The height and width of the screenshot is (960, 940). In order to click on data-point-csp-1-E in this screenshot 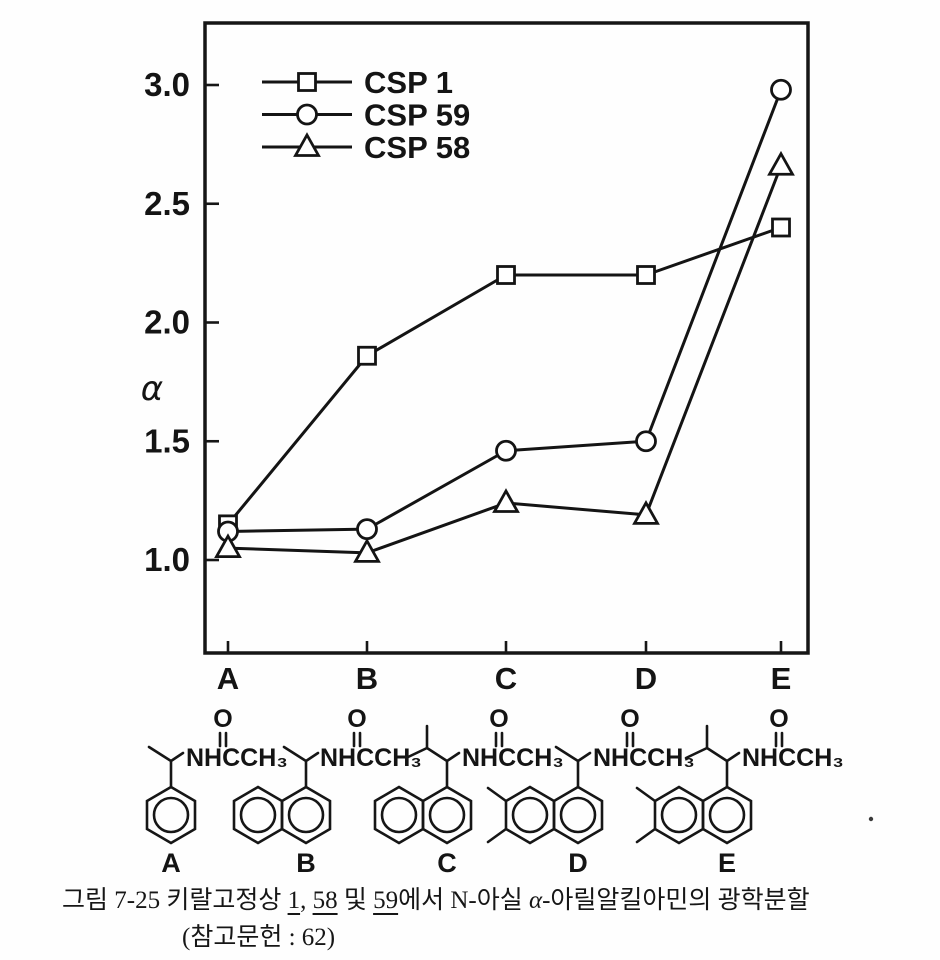, I will do `click(781, 227)`.